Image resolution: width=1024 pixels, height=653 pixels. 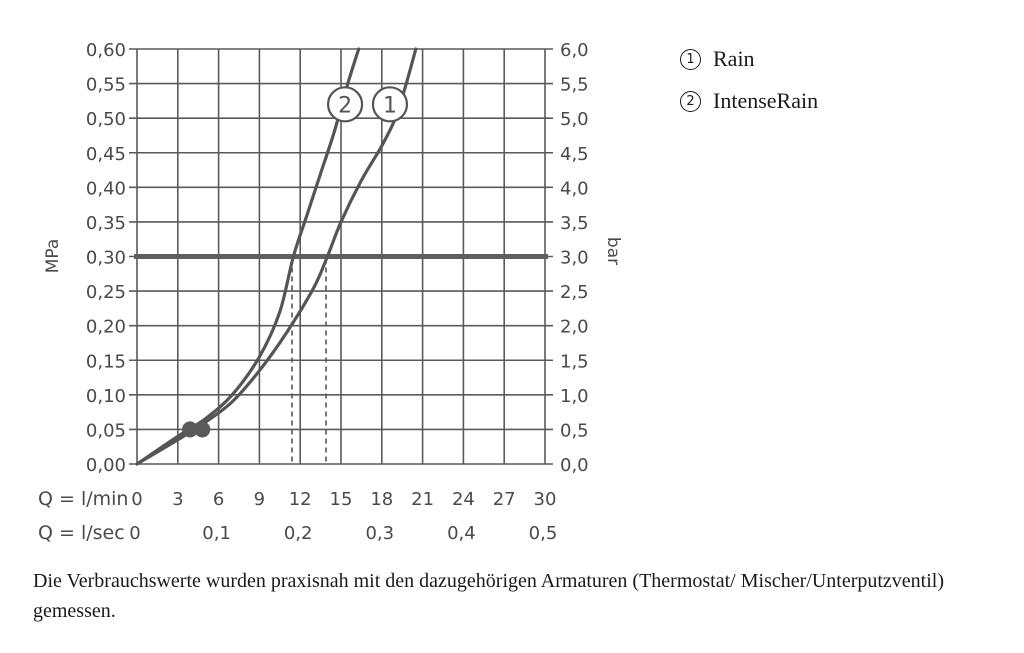 I want to click on y-right-tick-label: 6,0, so click(x=574, y=50).